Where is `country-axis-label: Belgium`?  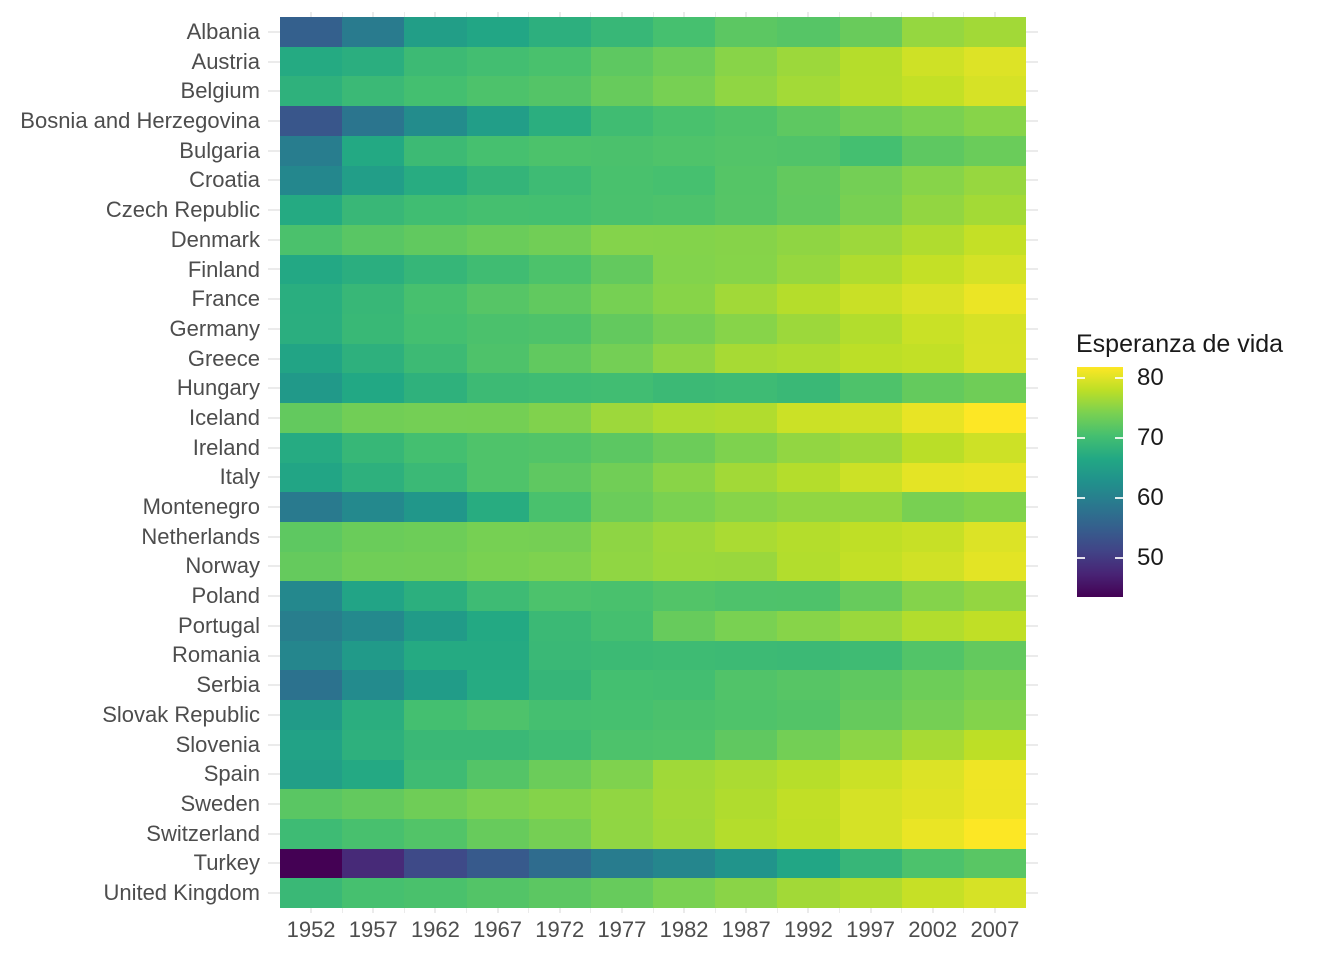 country-axis-label: Belgium is located at coordinates (220, 91).